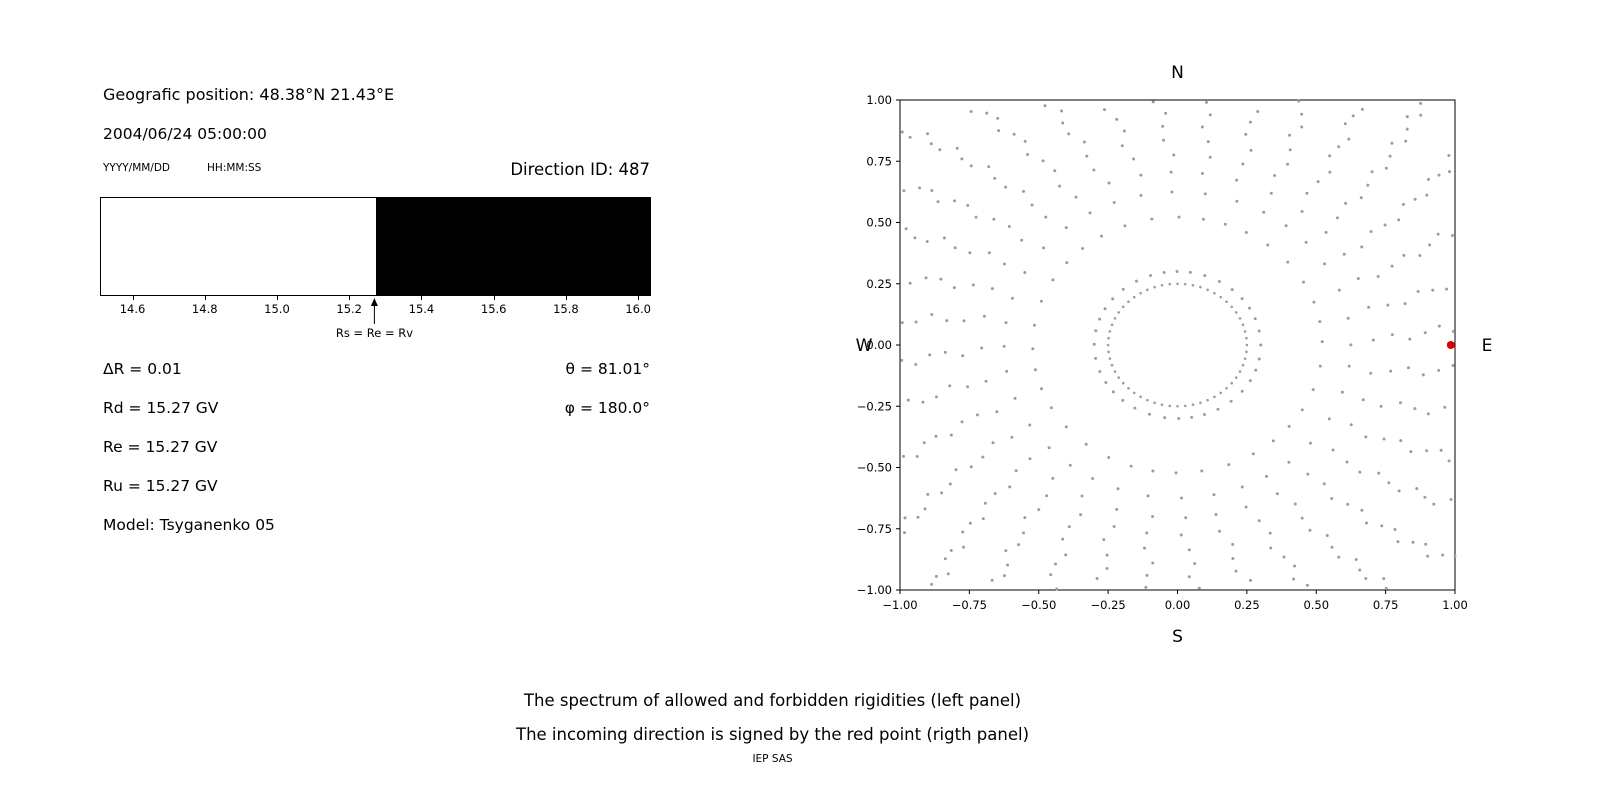 The width and height of the screenshot is (1600, 800). I want to click on compass-label-west: W, so click(864, 346).